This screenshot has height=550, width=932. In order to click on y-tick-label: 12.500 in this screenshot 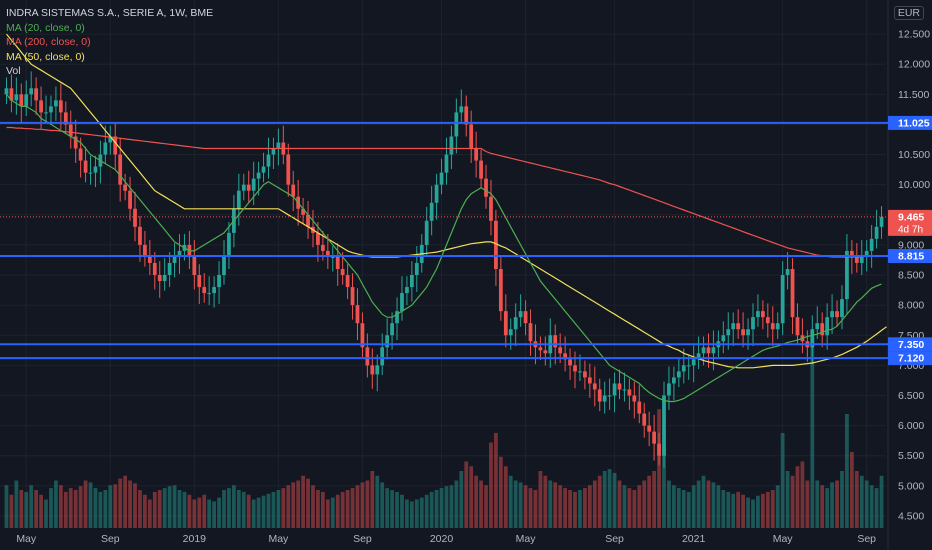, I will do `click(914, 35)`.